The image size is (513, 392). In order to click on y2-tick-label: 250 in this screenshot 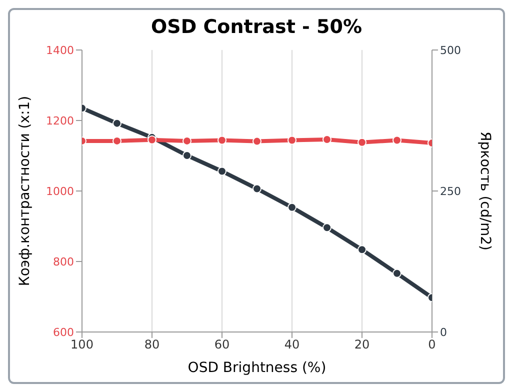, I will do `click(450, 191)`.